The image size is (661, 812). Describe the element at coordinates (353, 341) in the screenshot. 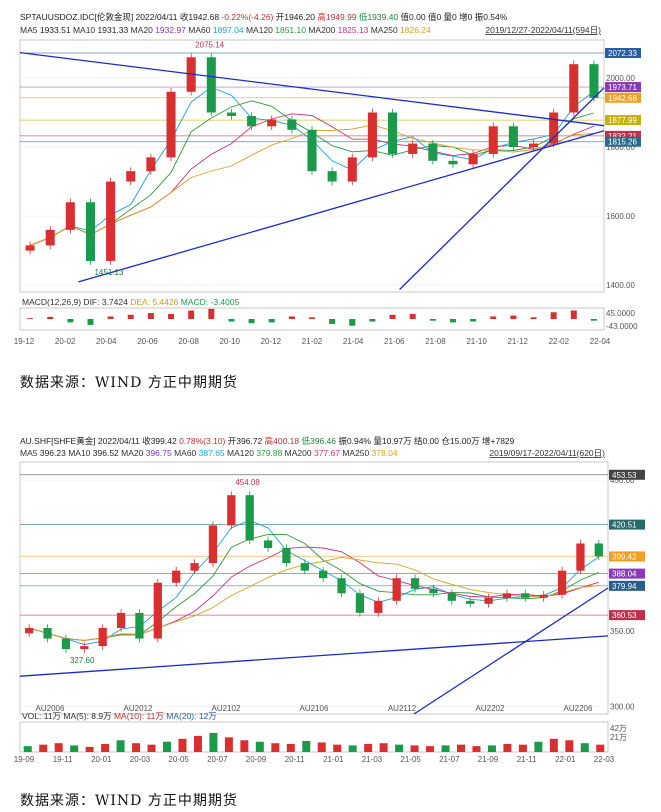

I see `x-tick-label: 21-04` at that location.